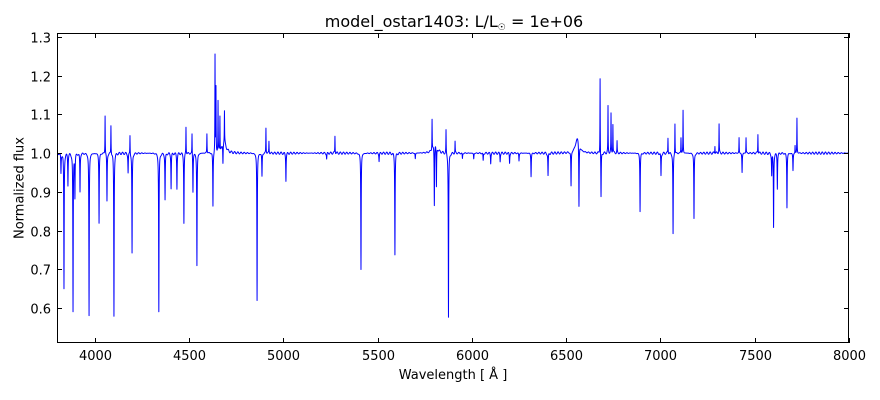  Describe the element at coordinates (95, 356) in the screenshot. I see `x-tick-label: 4000` at that location.